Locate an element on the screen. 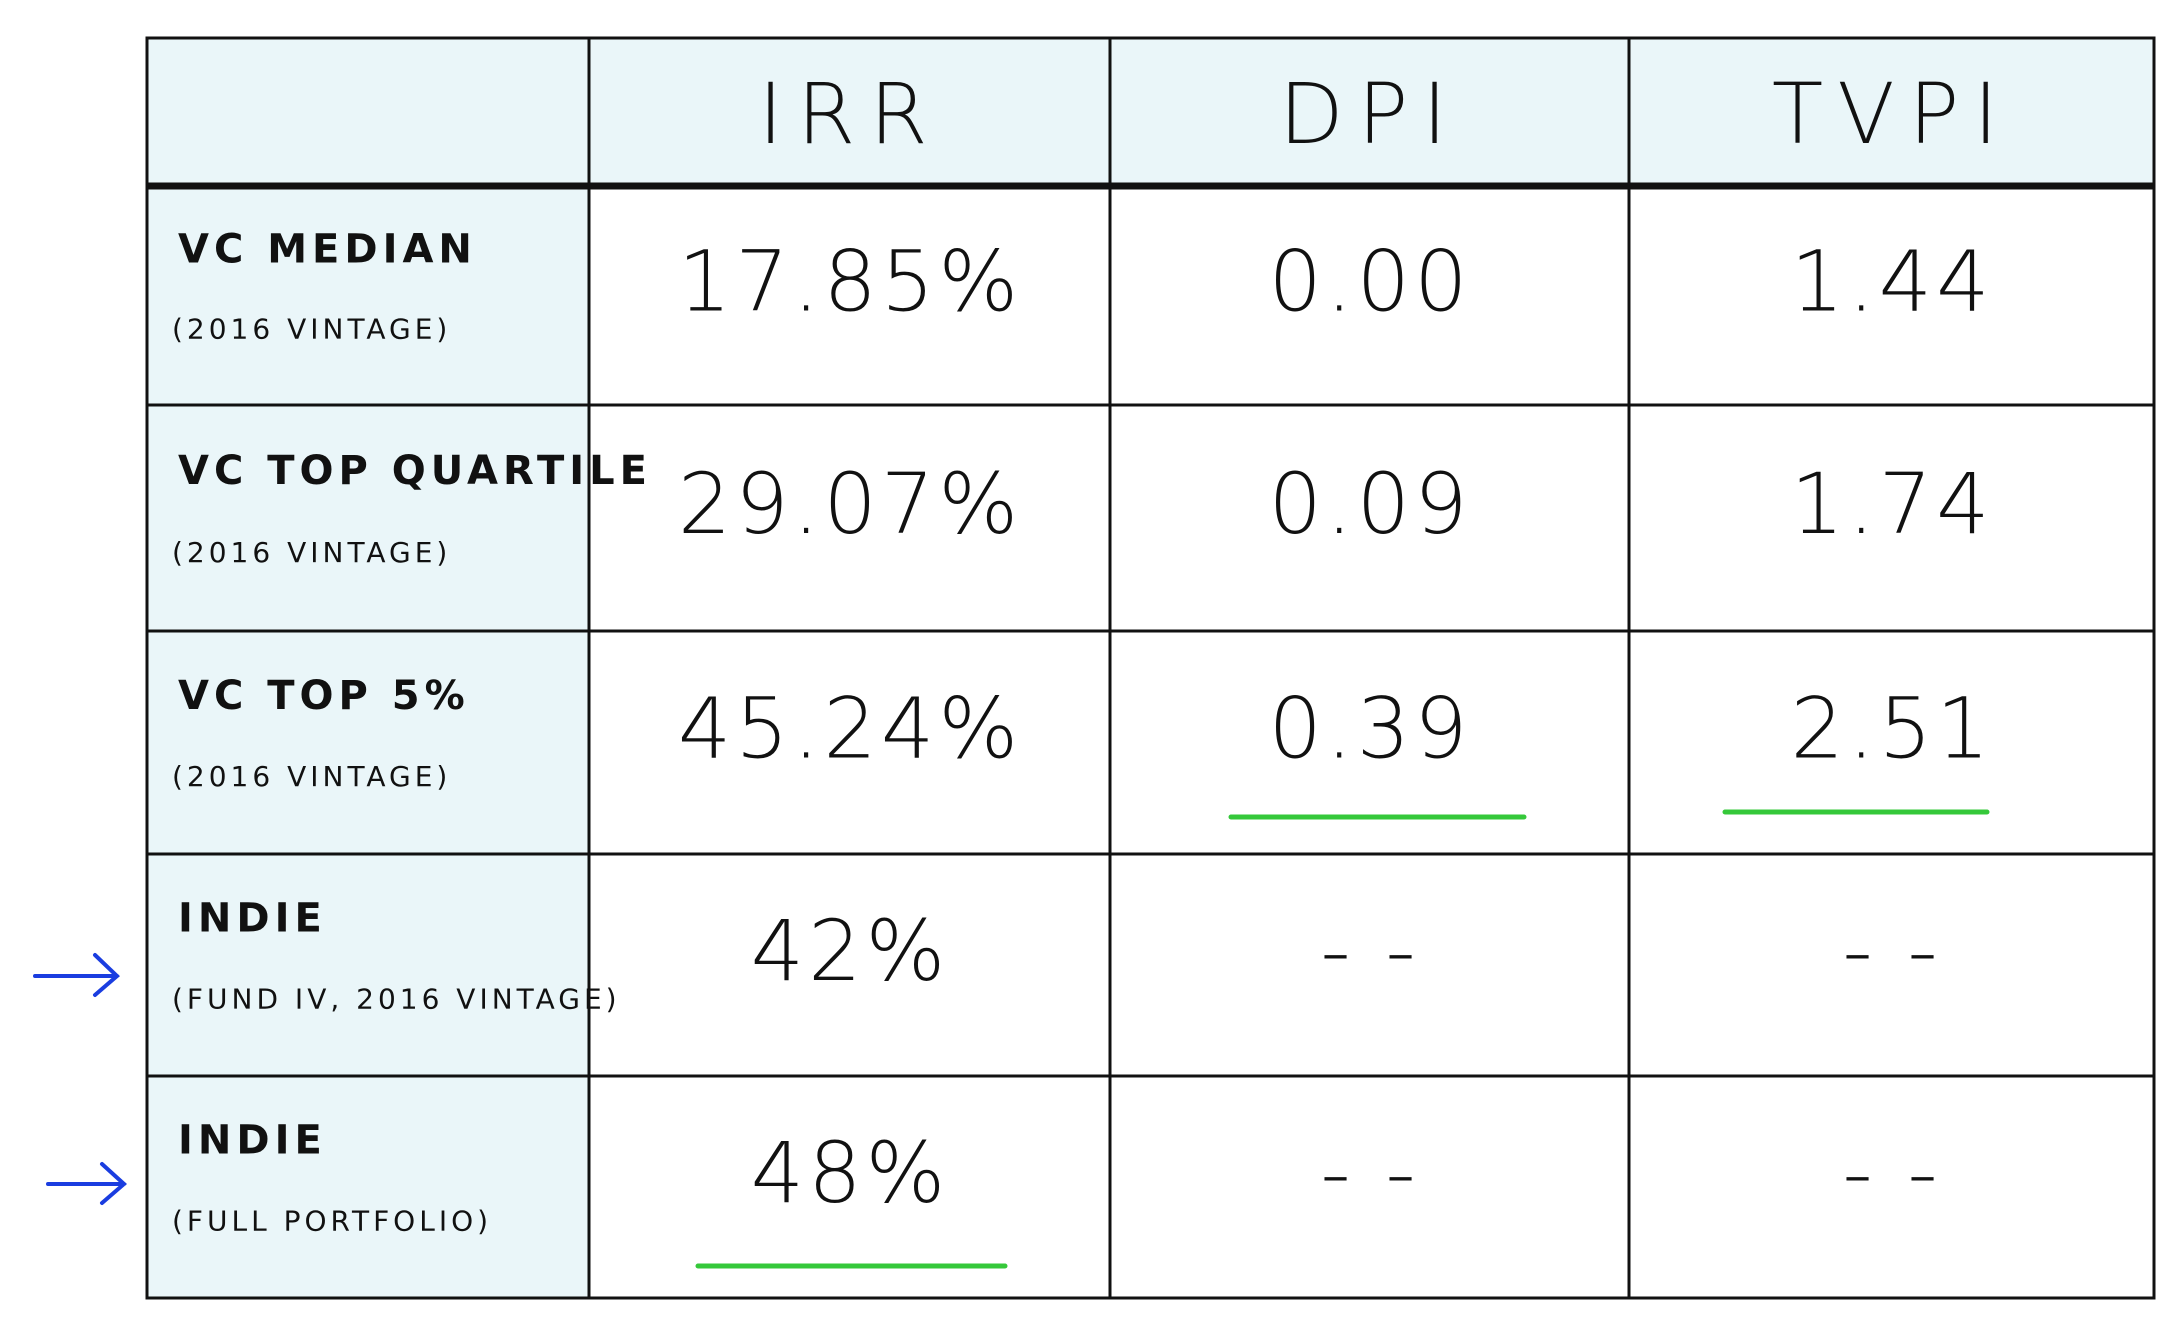 The height and width of the screenshot is (1334, 2178). row-label: VC TOP QUARTILE is located at coordinates (415, 471).